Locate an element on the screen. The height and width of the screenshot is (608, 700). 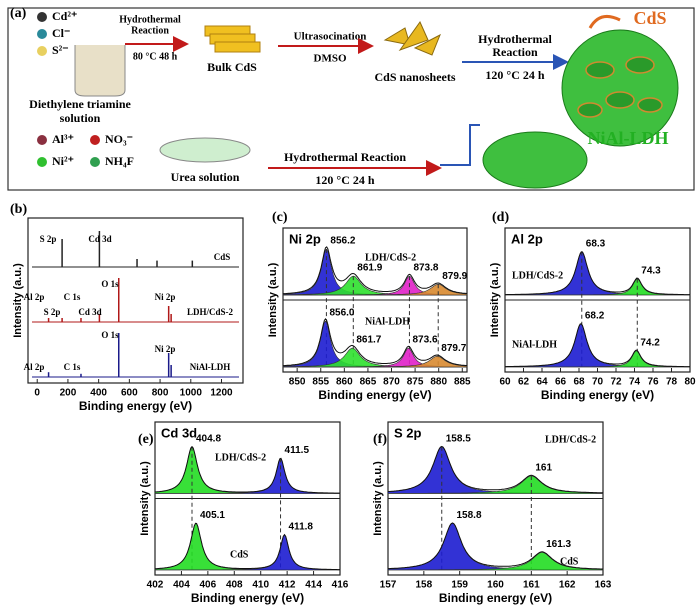
x-tick-label: 161 is located at coordinates (531, 585).